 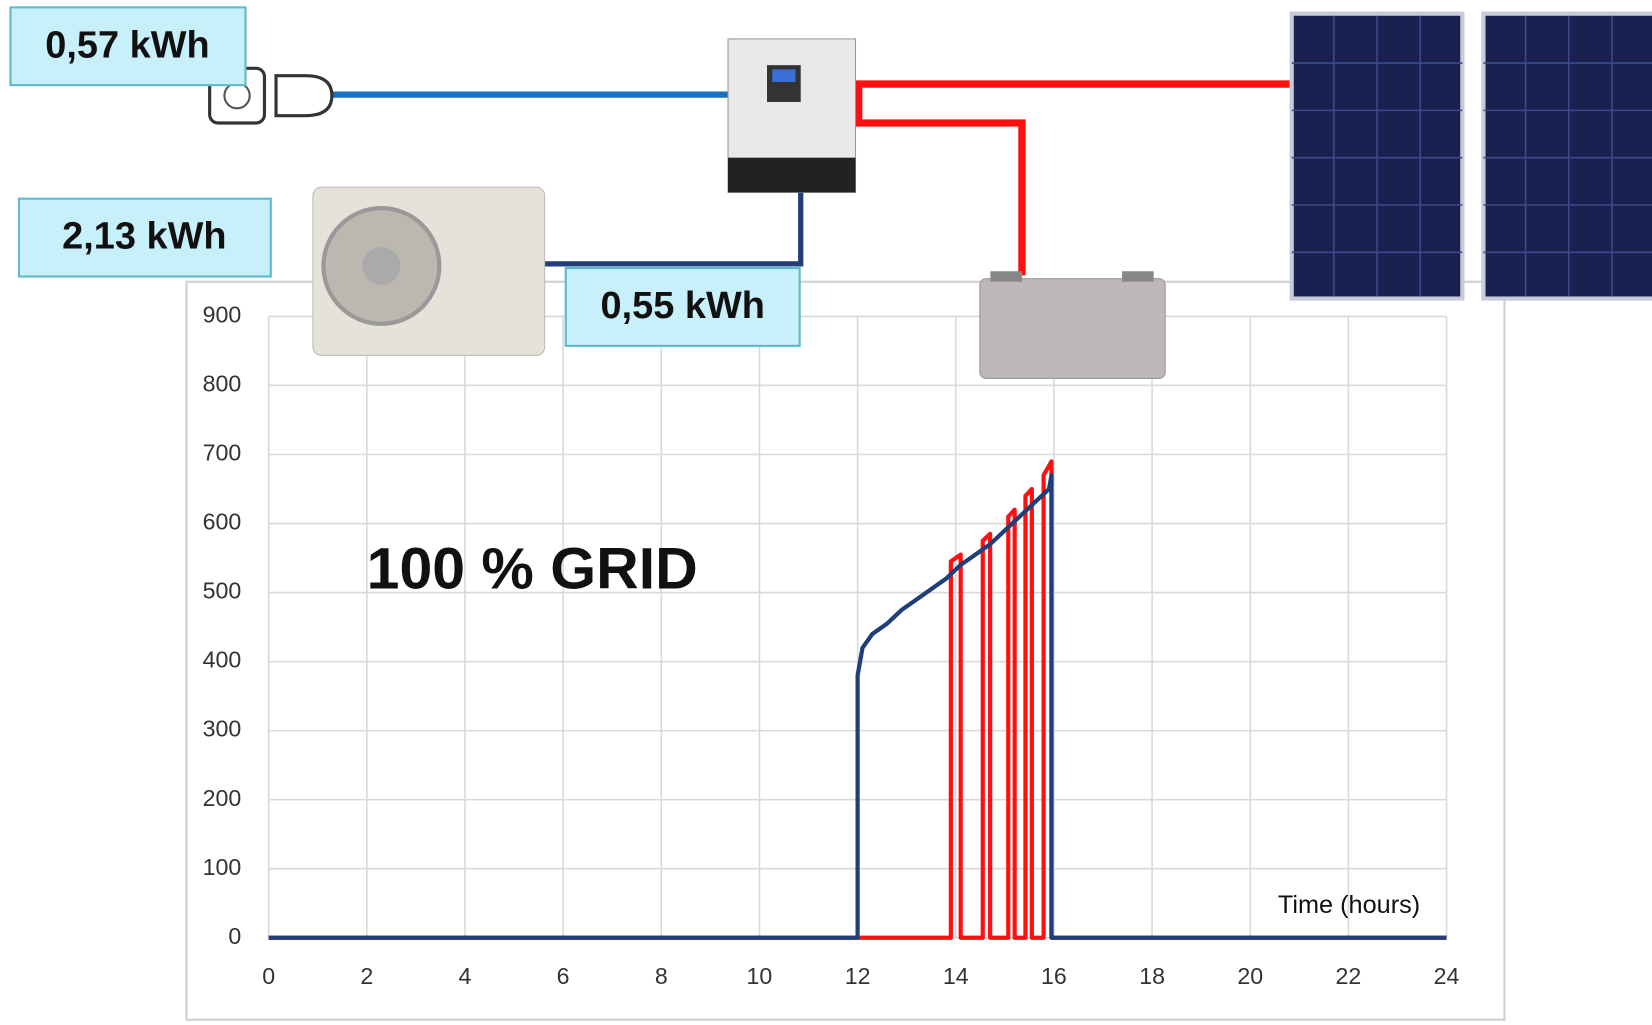 I want to click on ac-energy-label: 2,13 kWh, so click(x=144, y=237).